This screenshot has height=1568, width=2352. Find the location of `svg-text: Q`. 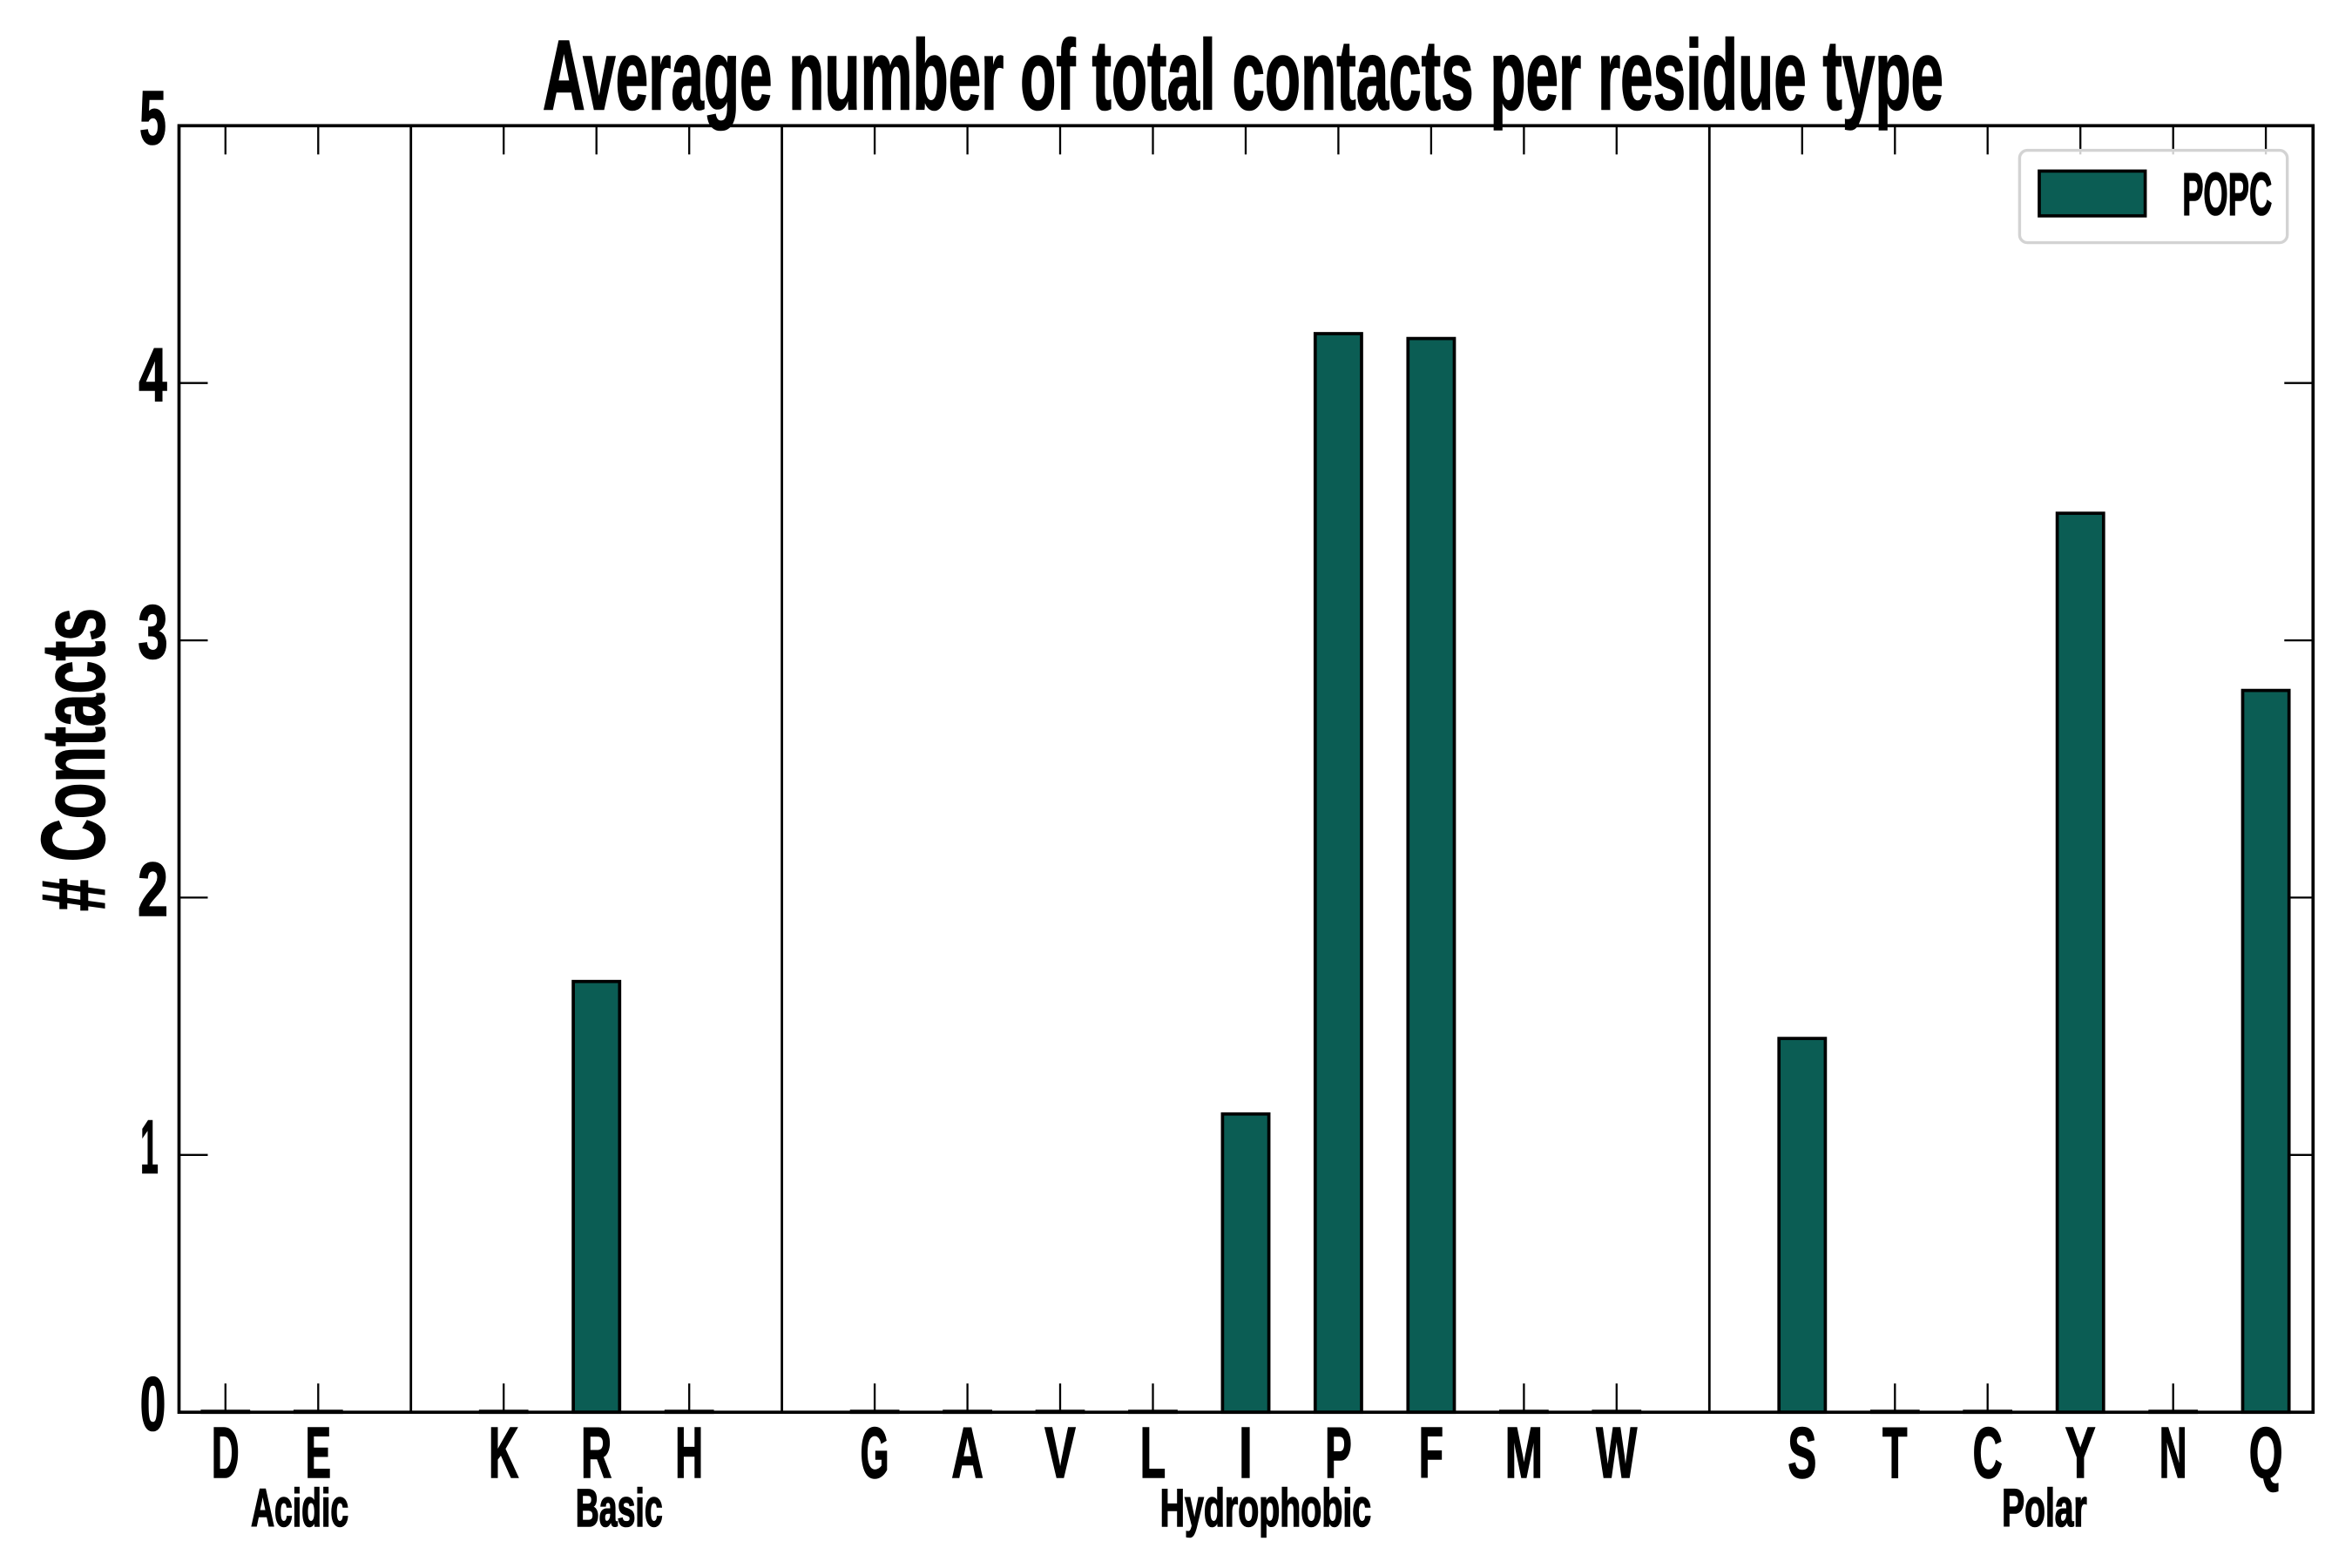

svg-text: Q is located at coordinates (2266, 1452).